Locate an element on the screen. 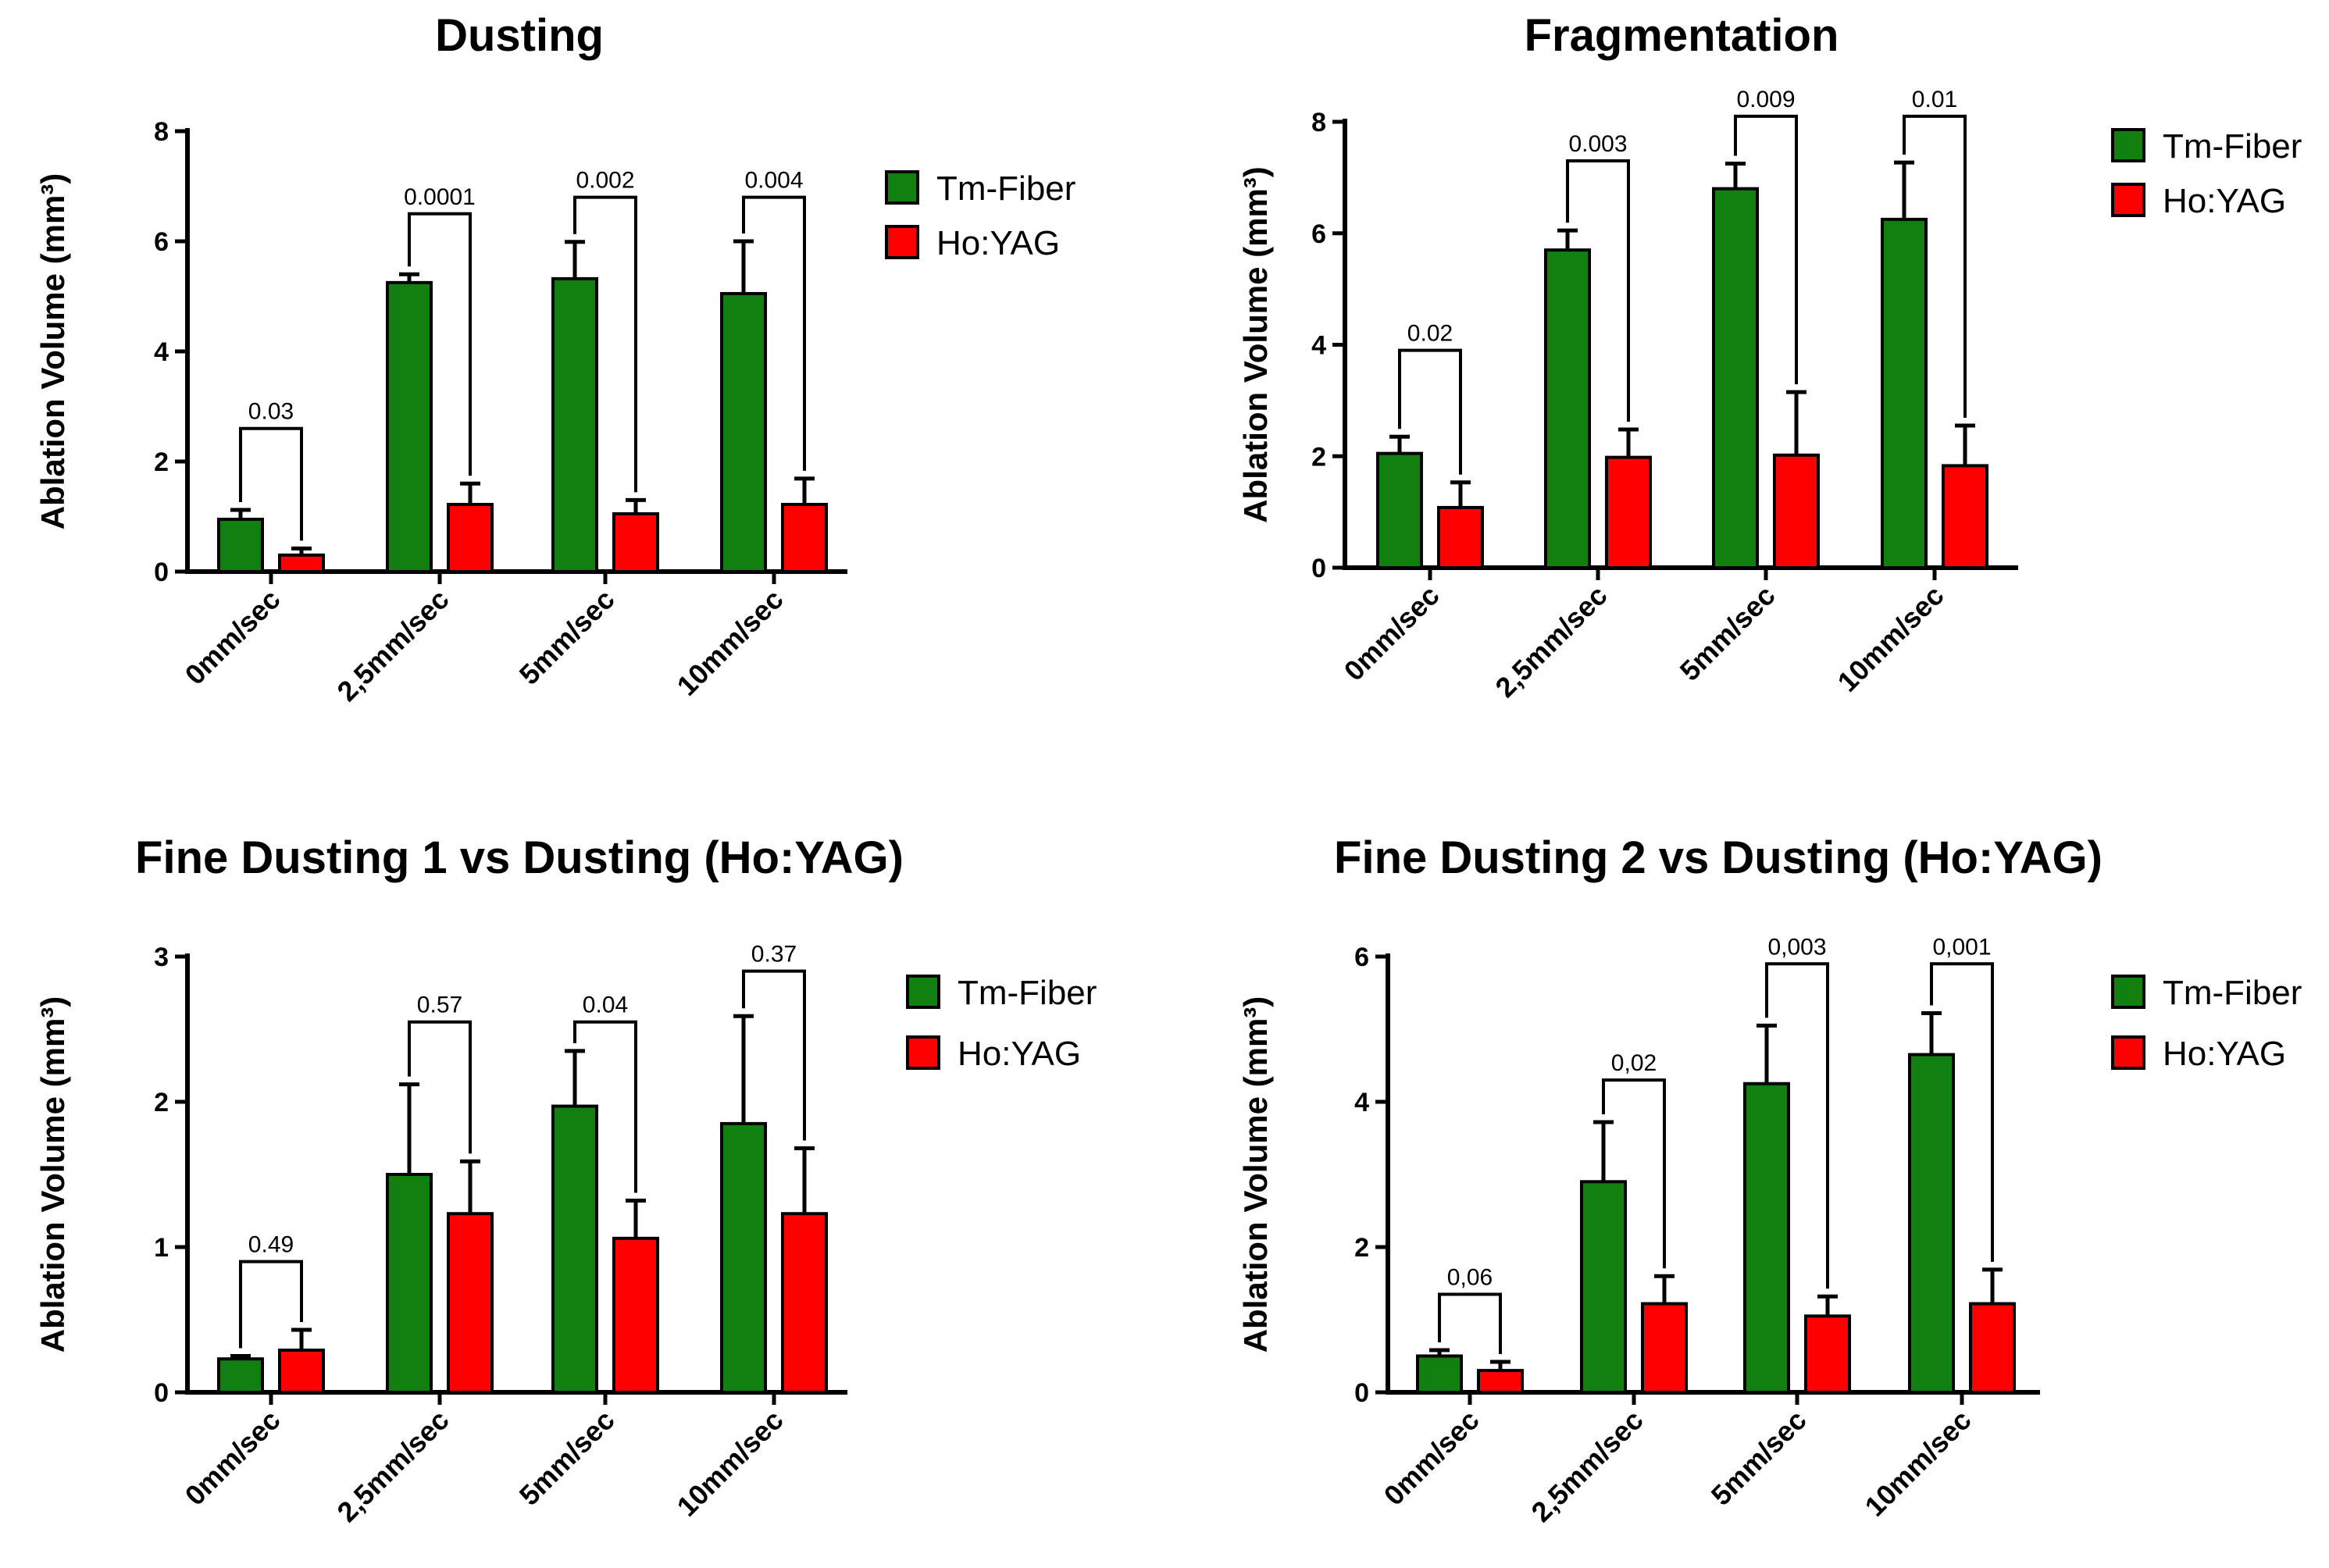 The image size is (2329, 1568). chart-title: Fine Dusting 2 vs Dusting (Ho:YAG) is located at coordinates (1718, 857).